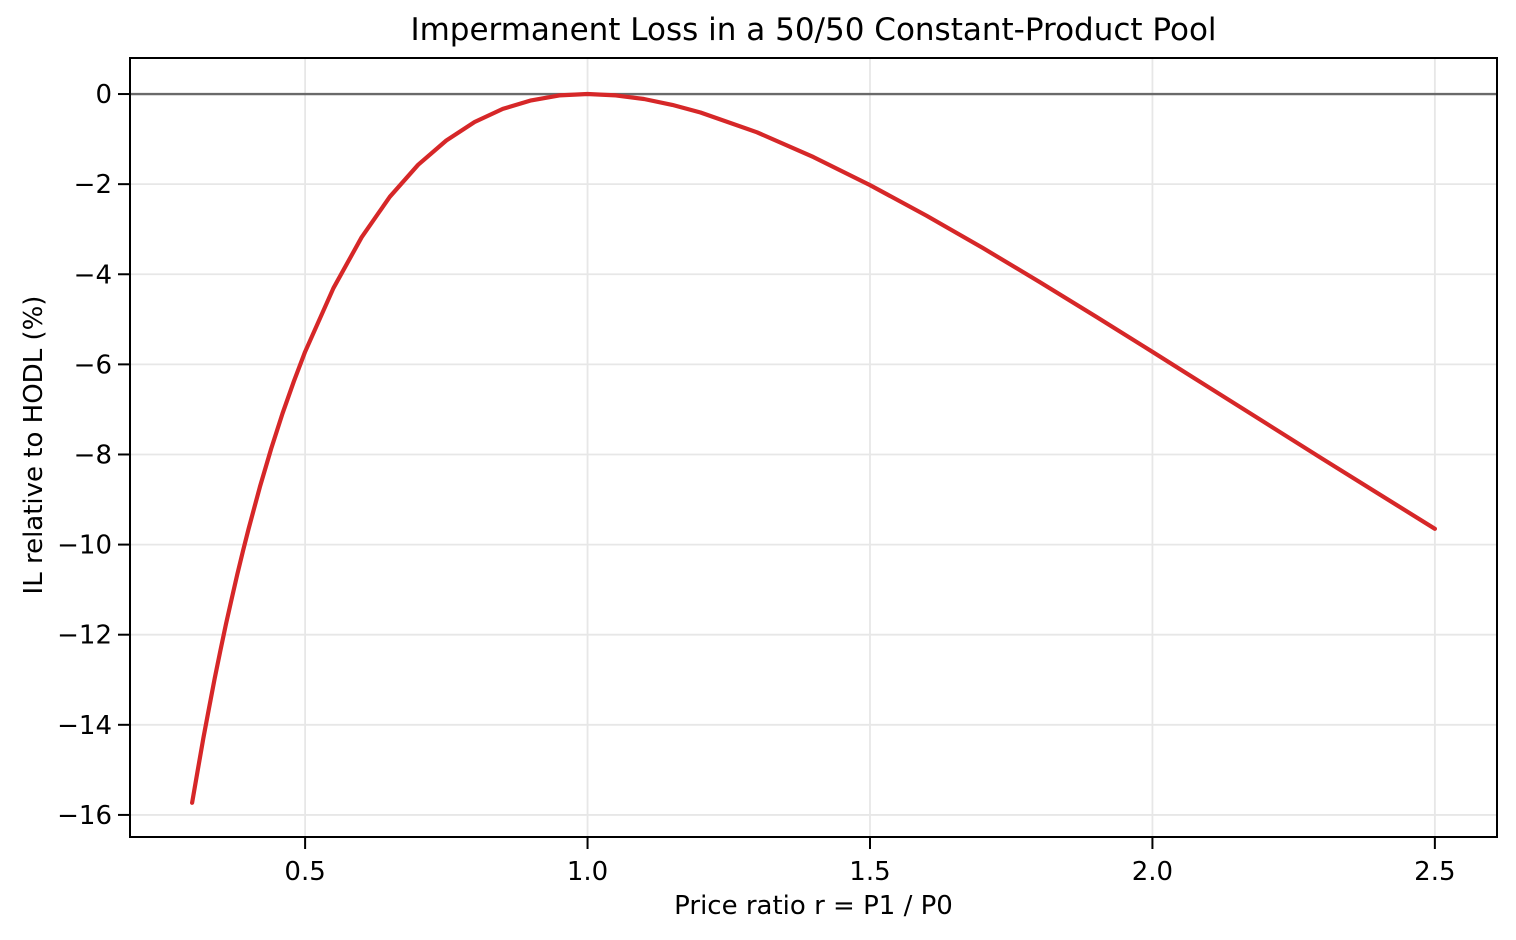 The image size is (1516, 940). I want to click on y-tick-label: −8, so click(93, 455).